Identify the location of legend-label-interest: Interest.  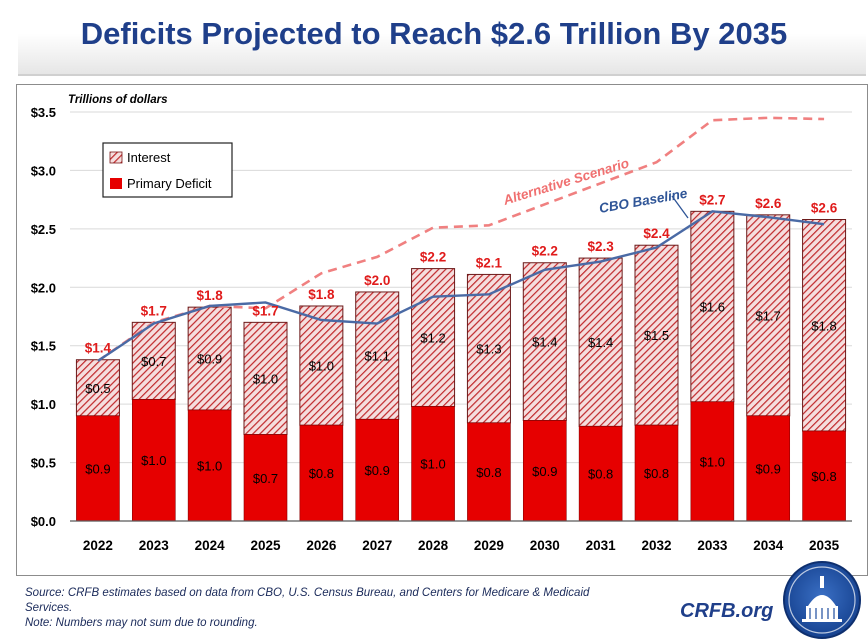
(149, 157).